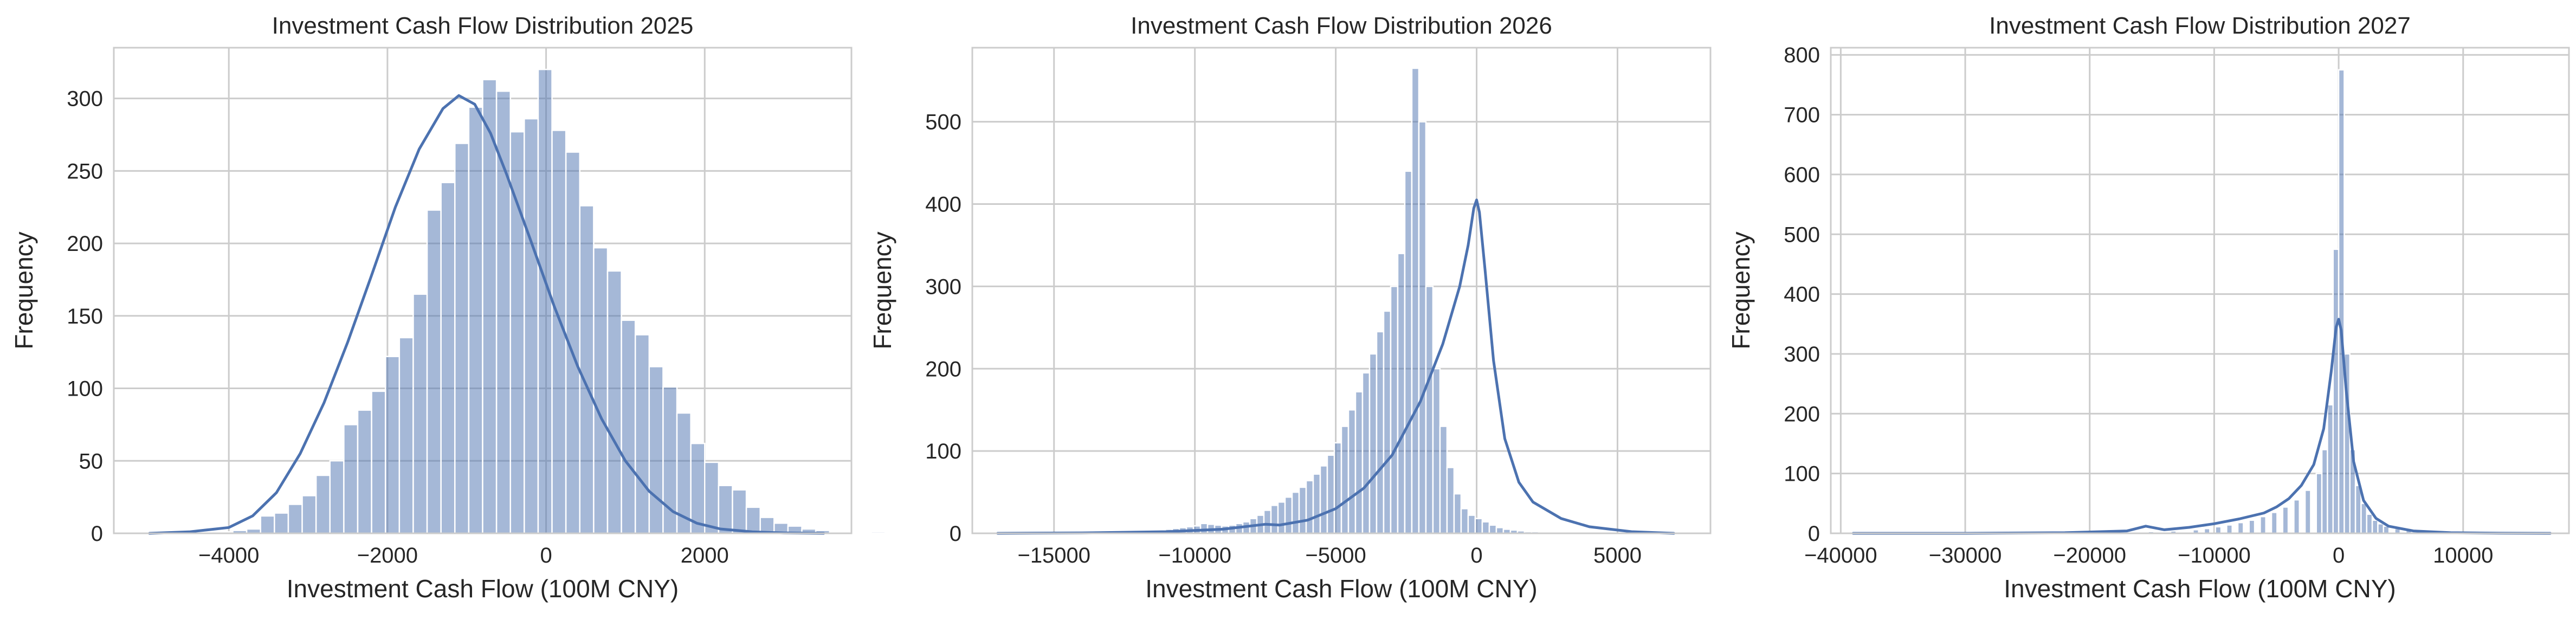 The height and width of the screenshot is (626, 2576). Describe the element at coordinates (705, 555) in the screenshot. I see `x-tick-label: 2000` at that location.